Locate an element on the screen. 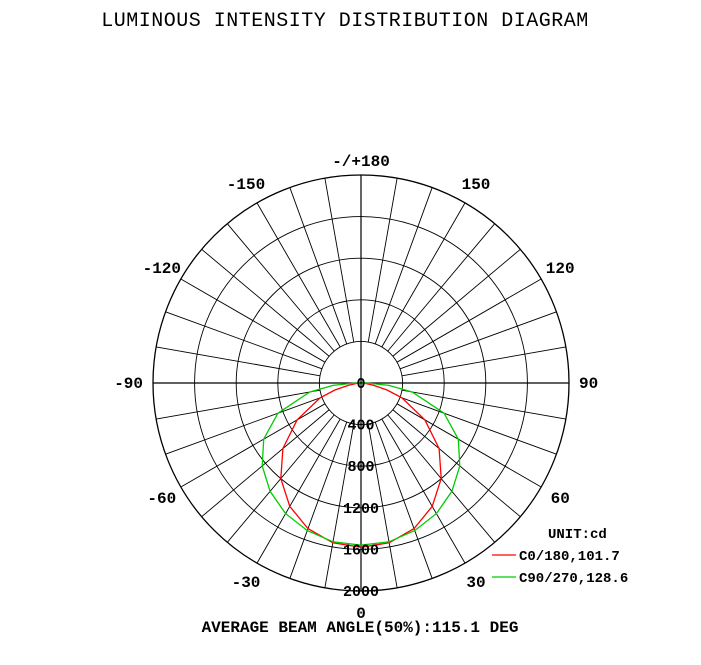 The height and width of the screenshot is (665, 701). angle-label--60: -60 is located at coordinates (161, 499).